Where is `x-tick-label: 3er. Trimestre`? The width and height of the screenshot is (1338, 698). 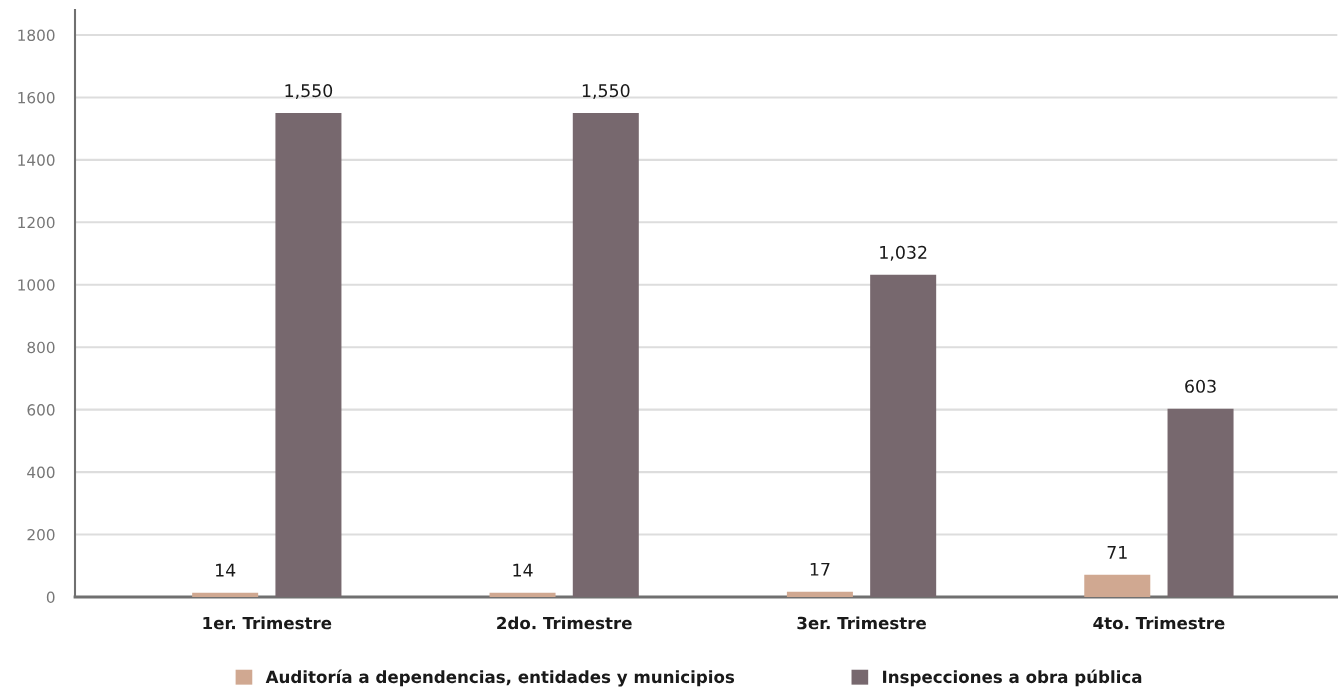
x-tick-label: 3er. Trimestre is located at coordinates (861, 623).